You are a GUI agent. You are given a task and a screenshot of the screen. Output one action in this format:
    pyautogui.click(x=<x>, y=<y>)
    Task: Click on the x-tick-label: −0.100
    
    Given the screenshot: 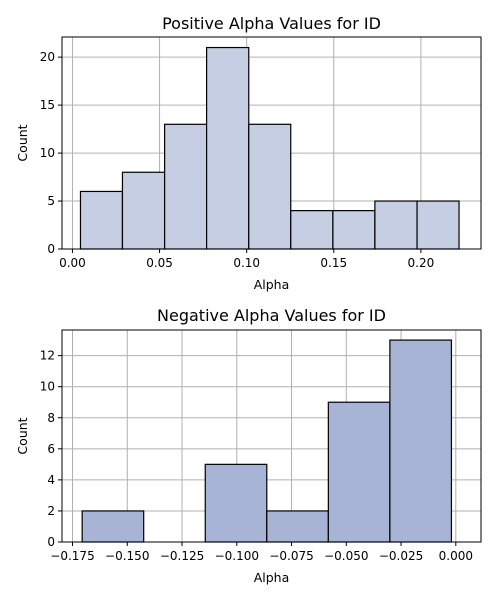 What is the action you would take?
    pyautogui.click(x=237, y=556)
    